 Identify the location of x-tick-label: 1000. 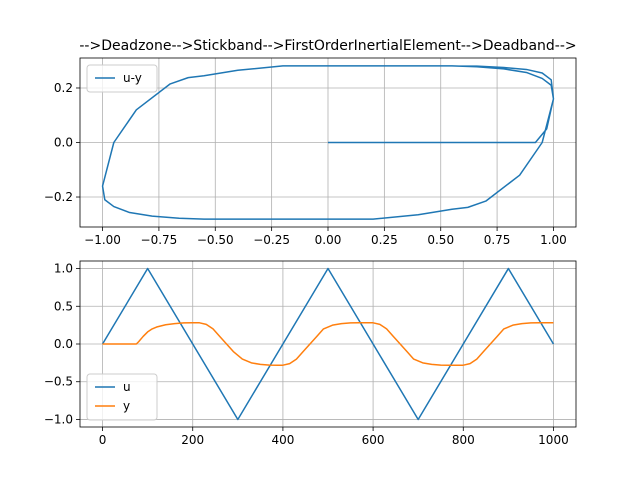
(553, 440).